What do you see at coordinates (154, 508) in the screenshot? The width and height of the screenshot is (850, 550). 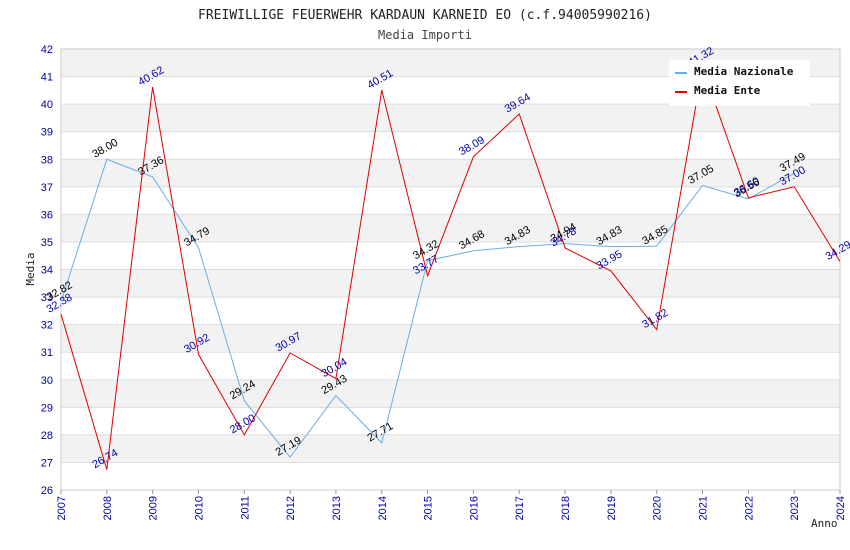 I see `x-tick-label: 2009` at bounding box center [154, 508].